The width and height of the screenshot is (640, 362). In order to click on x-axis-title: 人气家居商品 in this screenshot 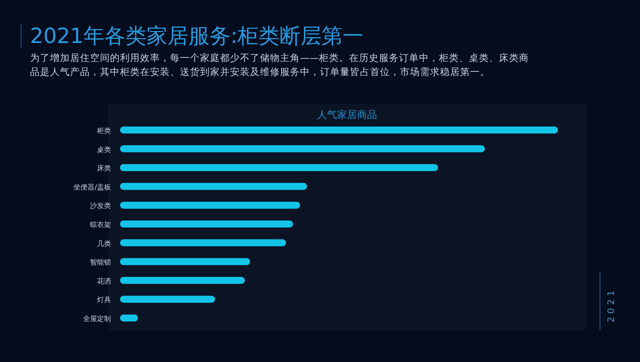, I will do `click(347, 115)`.